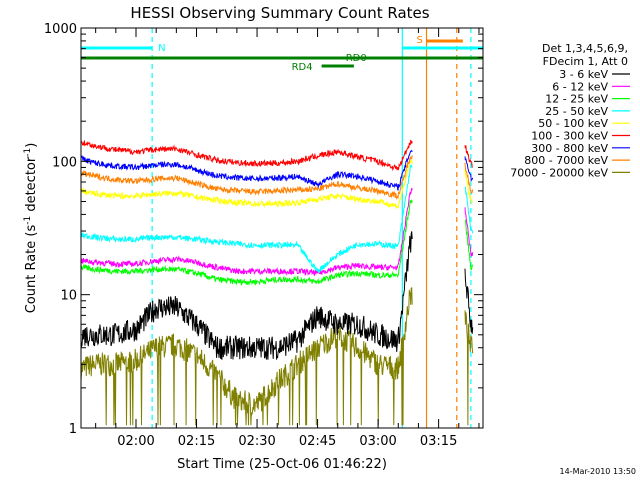 The width and height of the screenshot is (640, 480). Describe the element at coordinates (317, 441) in the screenshot. I see `x-tick-label-3: 02:45` at that location.